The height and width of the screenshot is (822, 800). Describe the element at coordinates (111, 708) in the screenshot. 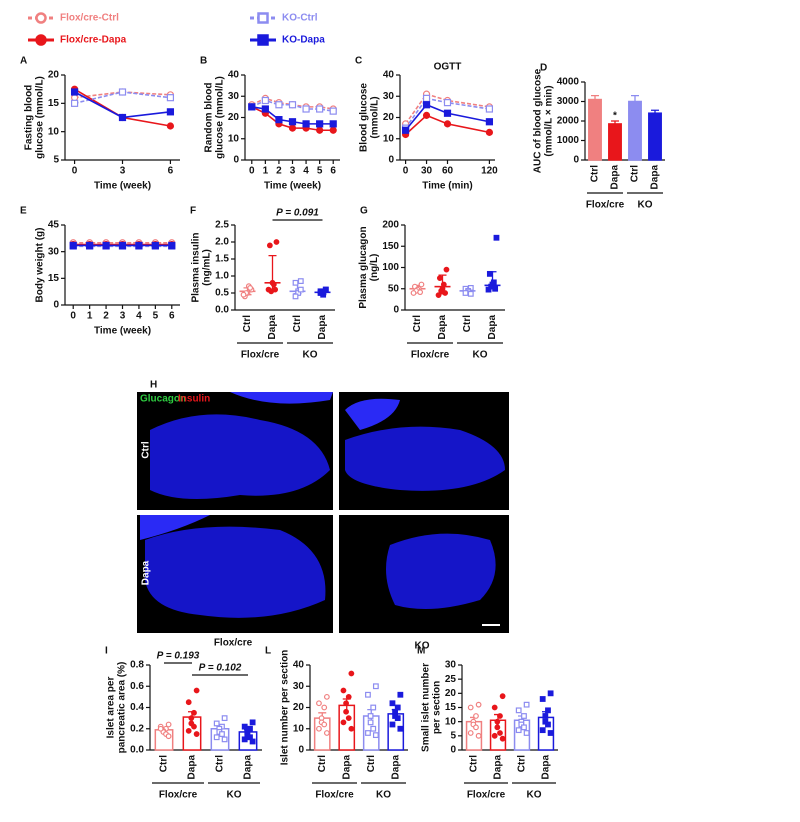

I see `y-axis-label: Islet area per` at that location.